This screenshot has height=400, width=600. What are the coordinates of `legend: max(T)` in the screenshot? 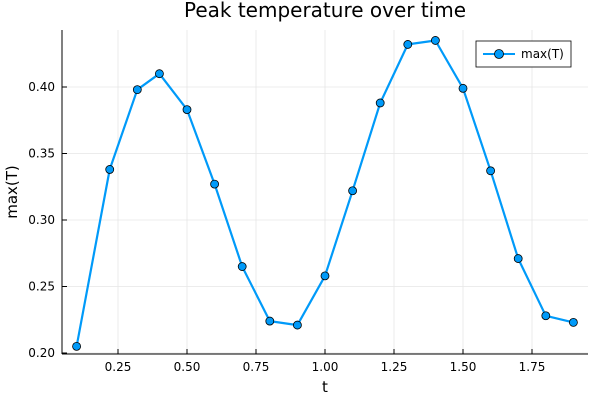 It's located at (523, 54).